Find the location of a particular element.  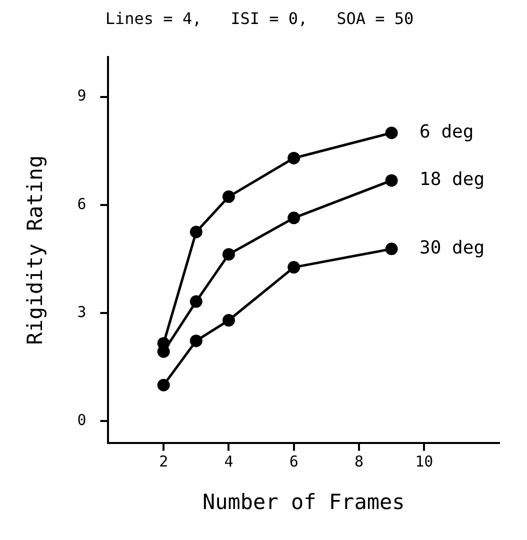

x-tick-label: 10 is located at coordinates (424, 461).